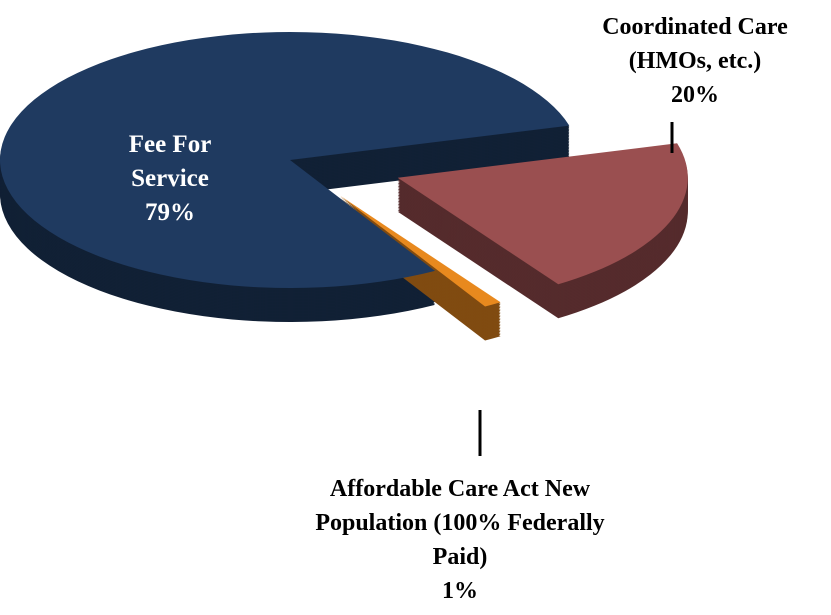 The image size is (831, 615). Describe the element at coordinates (695, 95) in the screenshot. I see `value-label: 20%` at that location.